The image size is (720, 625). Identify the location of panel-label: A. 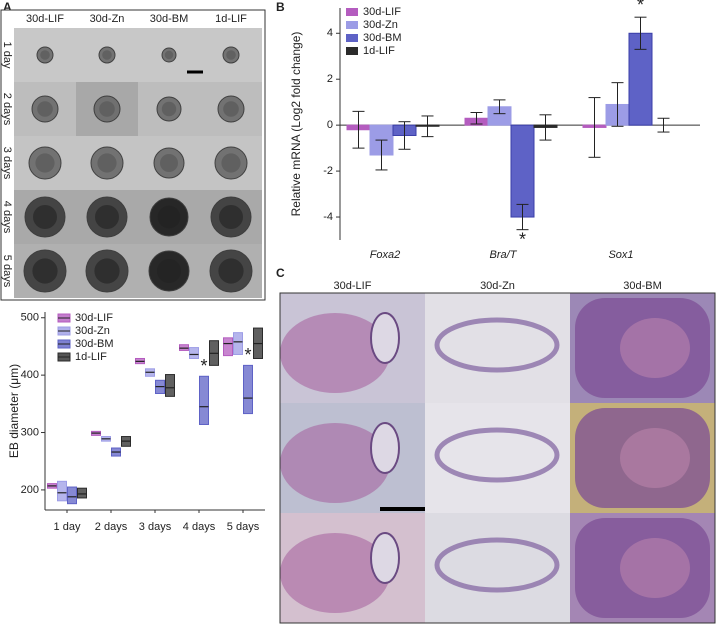
(7, 7).